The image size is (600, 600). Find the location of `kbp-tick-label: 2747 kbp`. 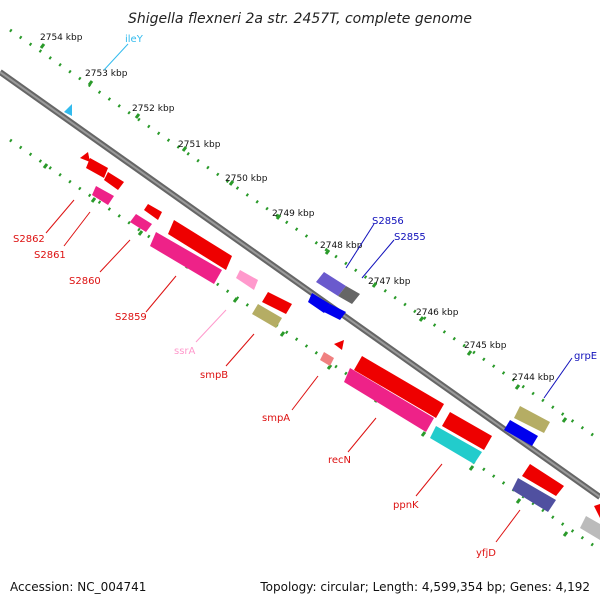

kbp-tick-label: 2747 kbp is located at coordinates (389, 282).